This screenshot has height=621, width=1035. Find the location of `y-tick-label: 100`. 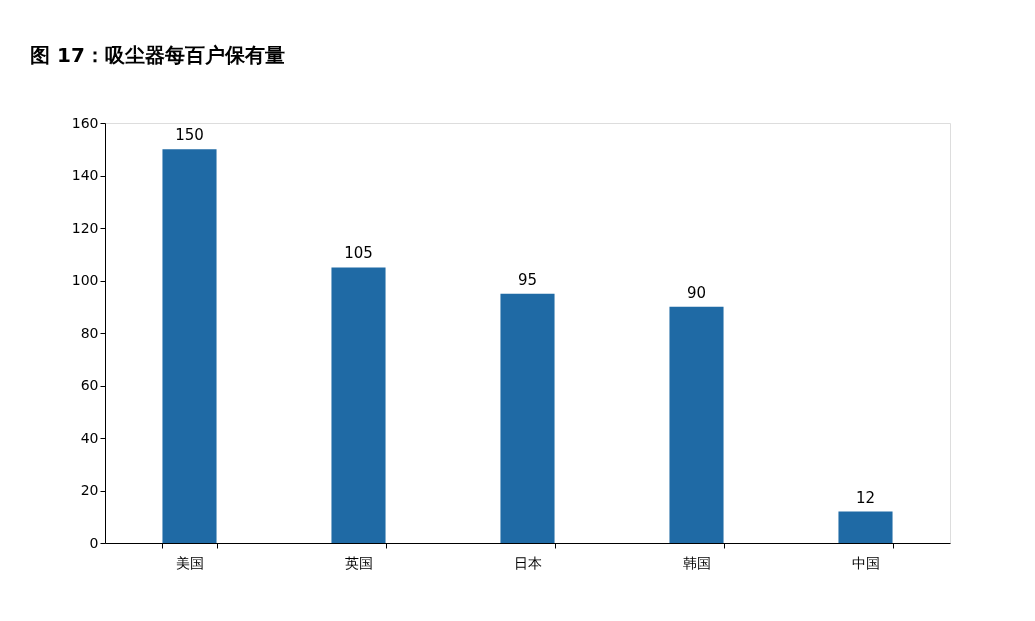

y-tick-label: 100 is located at coordinates (85, 280).